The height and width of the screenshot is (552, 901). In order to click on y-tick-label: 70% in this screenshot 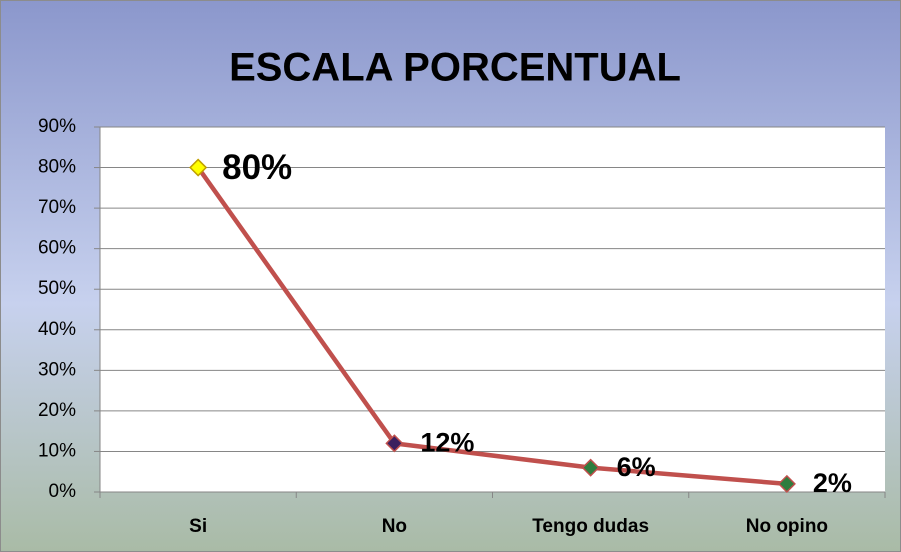, I will do `click(57, 207)`.